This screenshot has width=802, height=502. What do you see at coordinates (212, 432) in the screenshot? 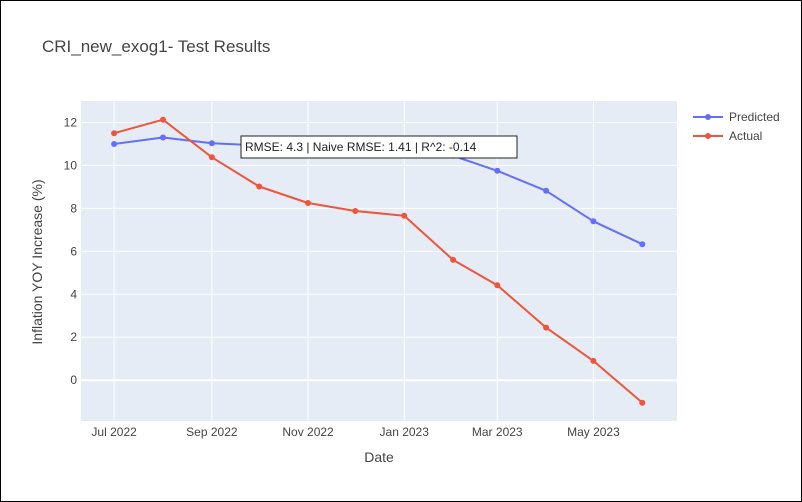
I see `x-tick-label: Sep 2022` at bounding box center [212, 432].